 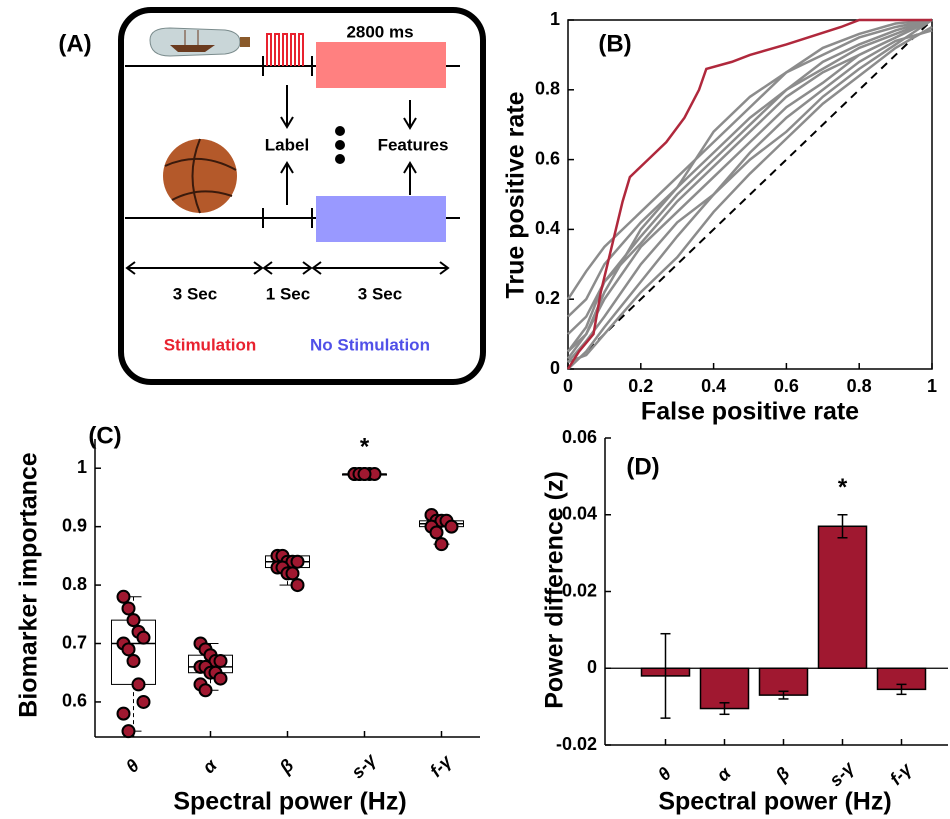 I want to click on y-axis-label: True positive rate, so click(x=516, y=194).